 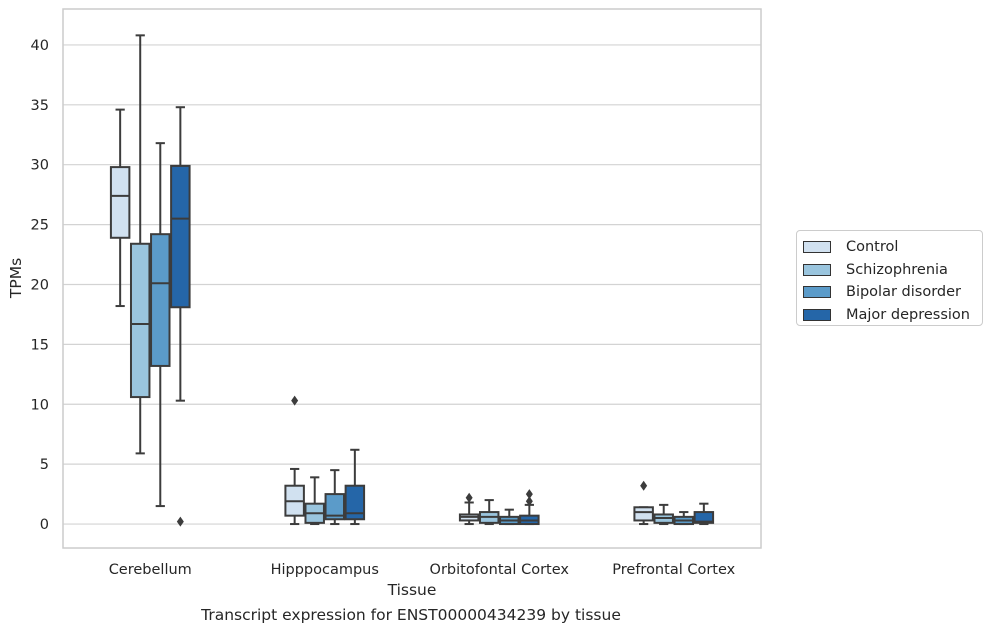 I want to click on legend-label: Control, so click(x=872, y=247).